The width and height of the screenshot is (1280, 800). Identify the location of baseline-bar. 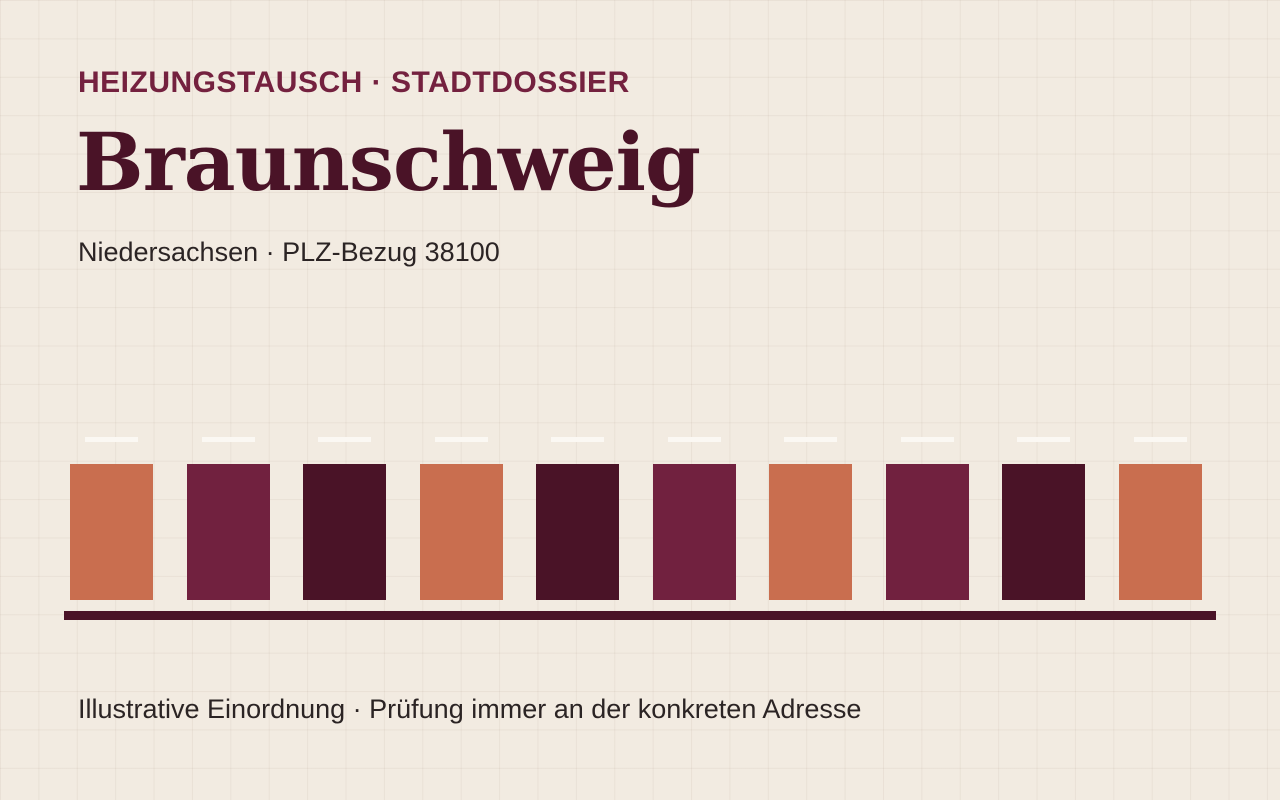
(640, 615).